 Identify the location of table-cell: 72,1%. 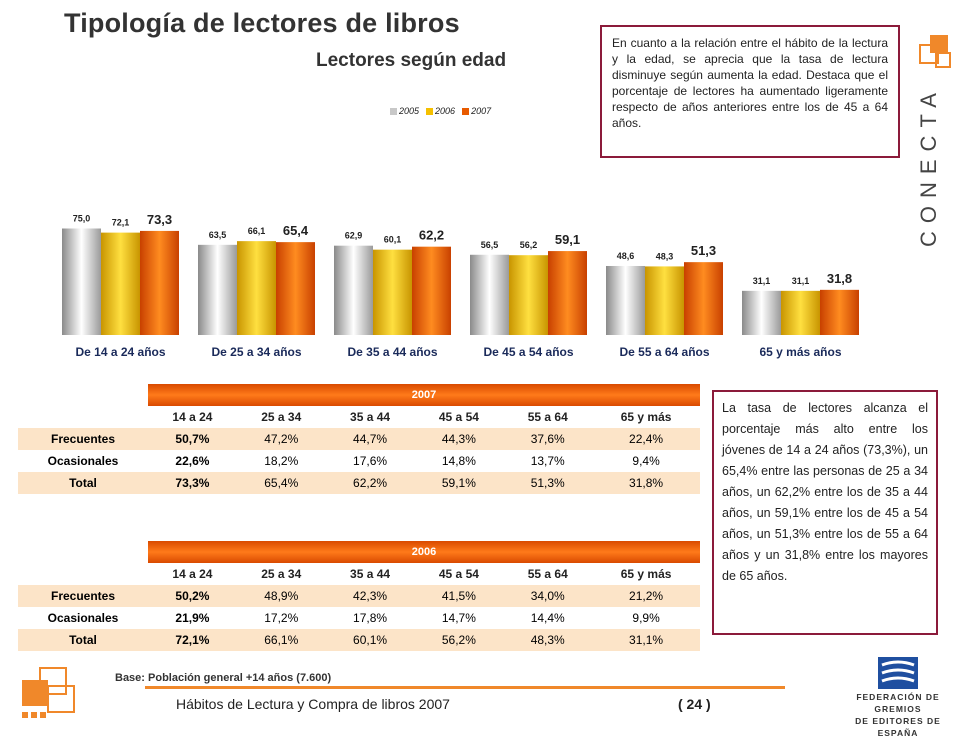
(192, 640).